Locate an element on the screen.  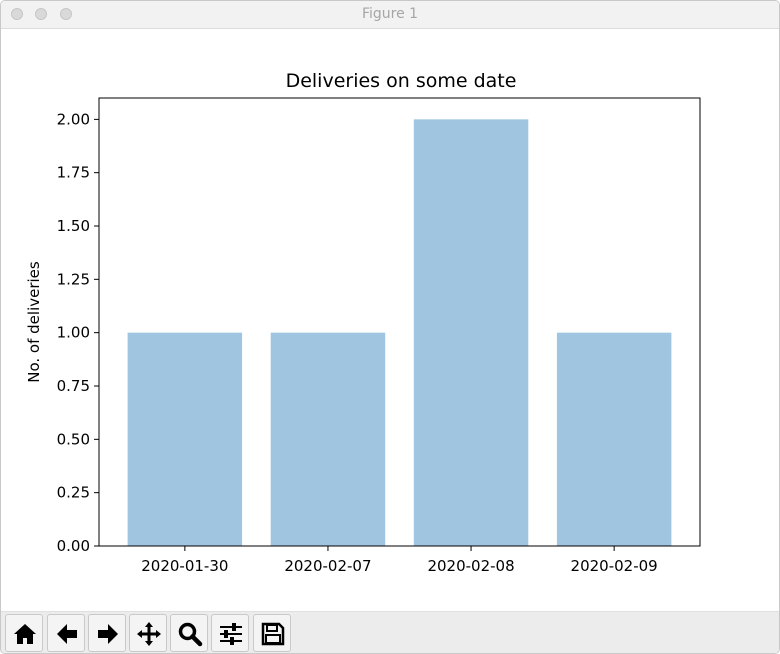
move-icon is located at coordinates (149, 634).